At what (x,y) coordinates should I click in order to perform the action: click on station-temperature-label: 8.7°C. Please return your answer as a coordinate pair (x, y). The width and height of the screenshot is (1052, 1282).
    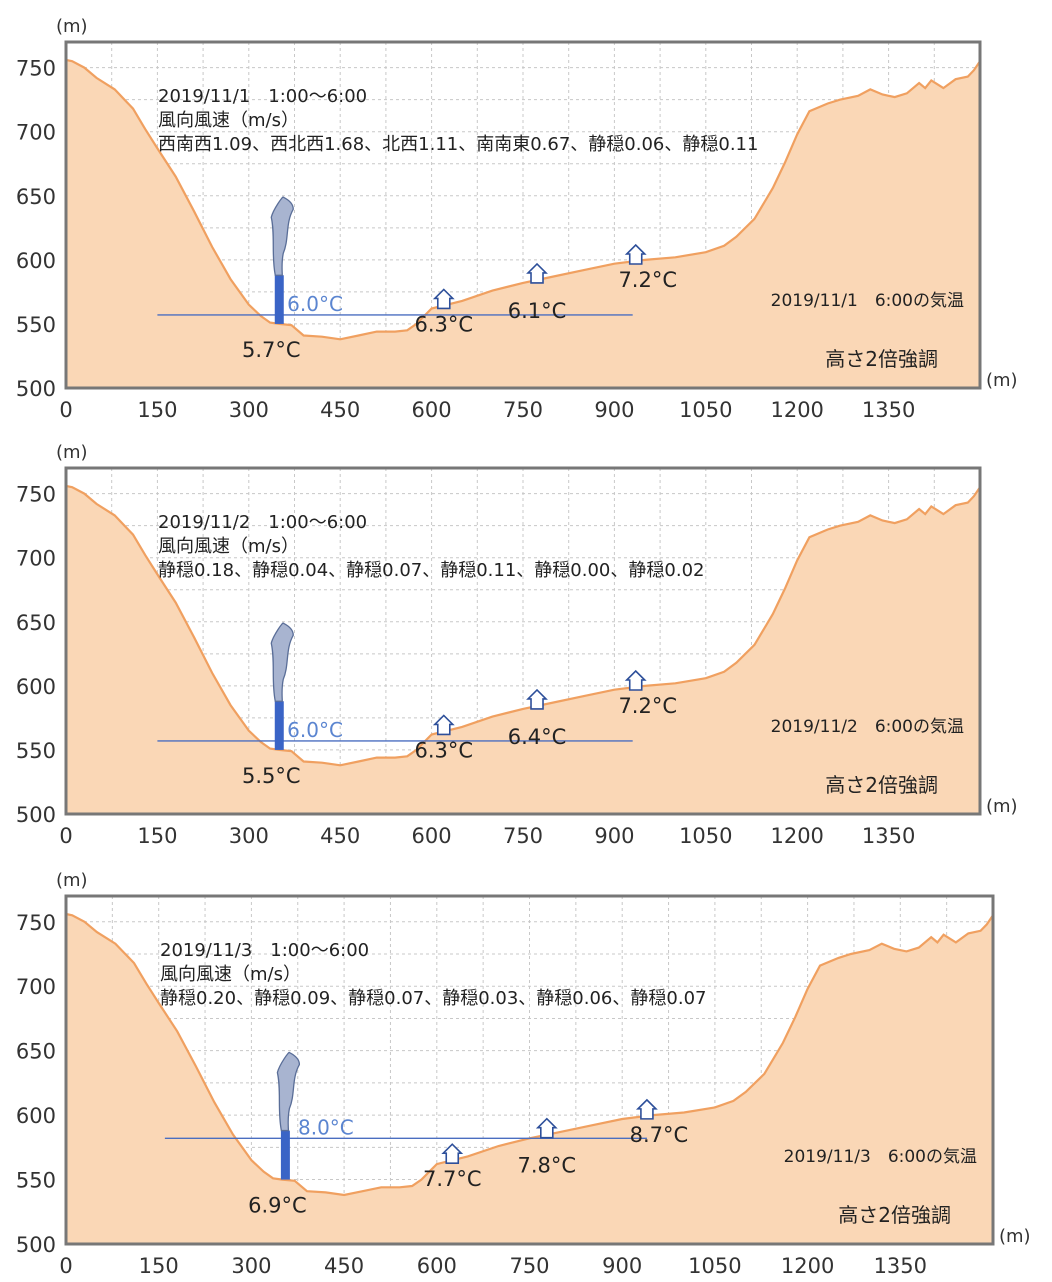
    Looking at the image, I should click on (659, 1135).